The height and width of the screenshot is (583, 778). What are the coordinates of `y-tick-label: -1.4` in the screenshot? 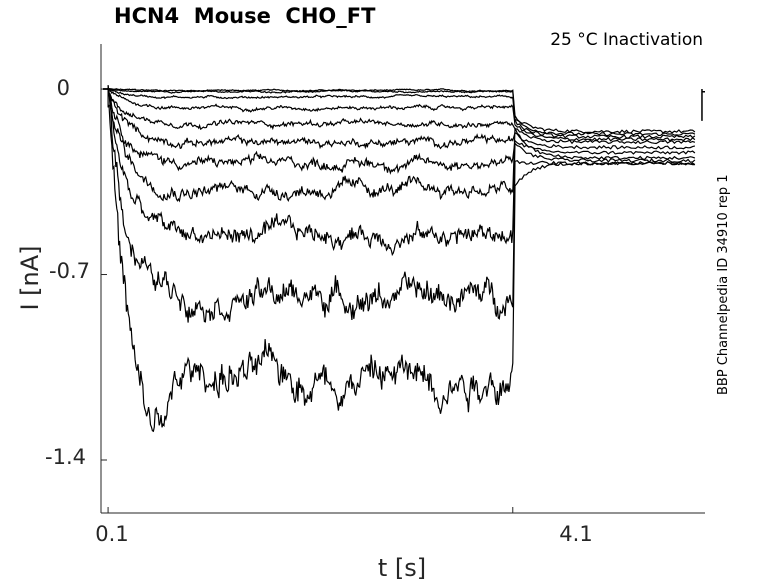 It's located at (65, 457).